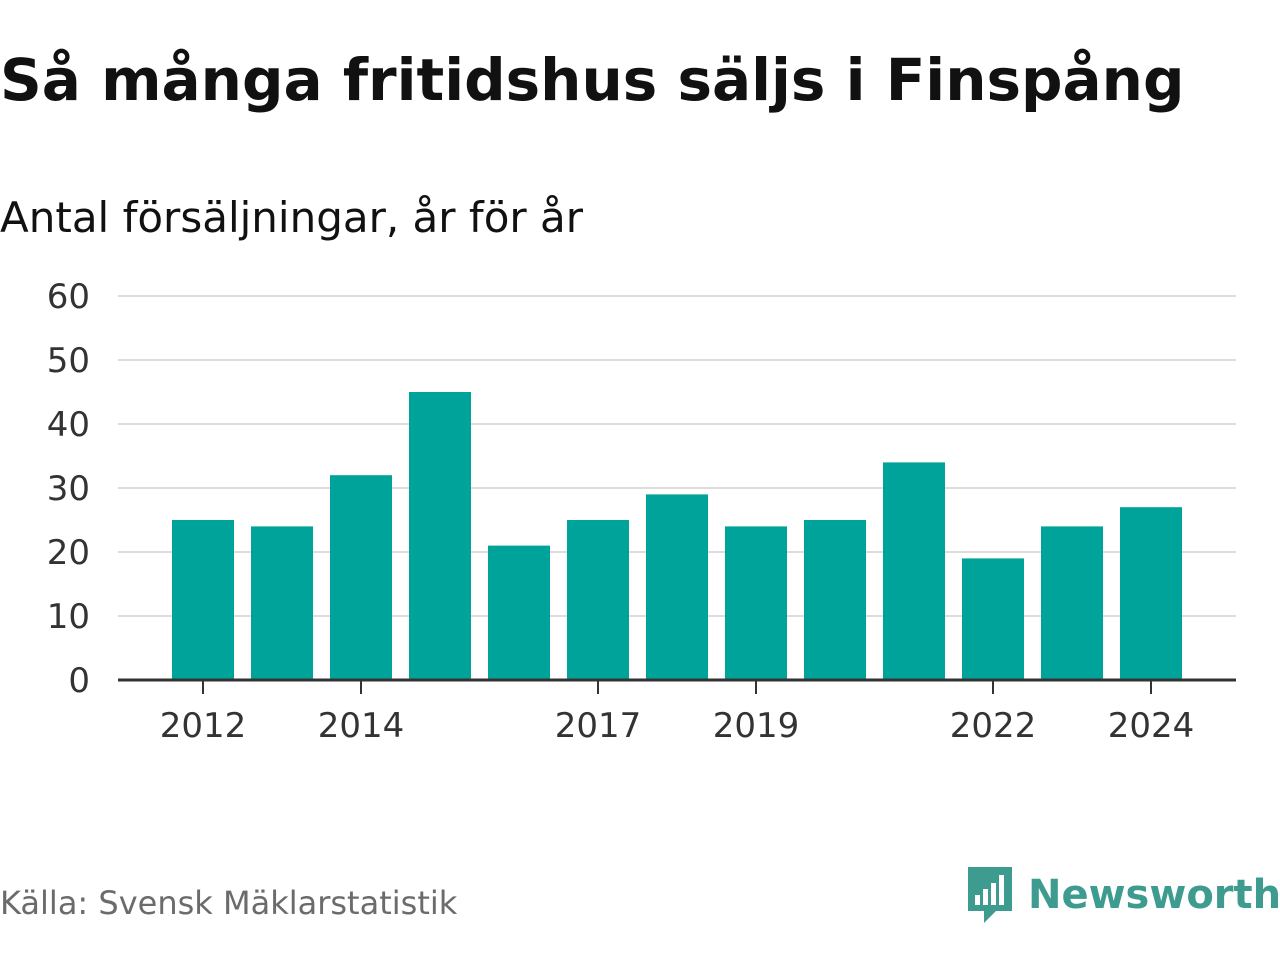  What do you see at coordinates (990, 895) in the screenshot?
I see `chat-bubble-bar-chart-icon` at bounding box center [990, 895].